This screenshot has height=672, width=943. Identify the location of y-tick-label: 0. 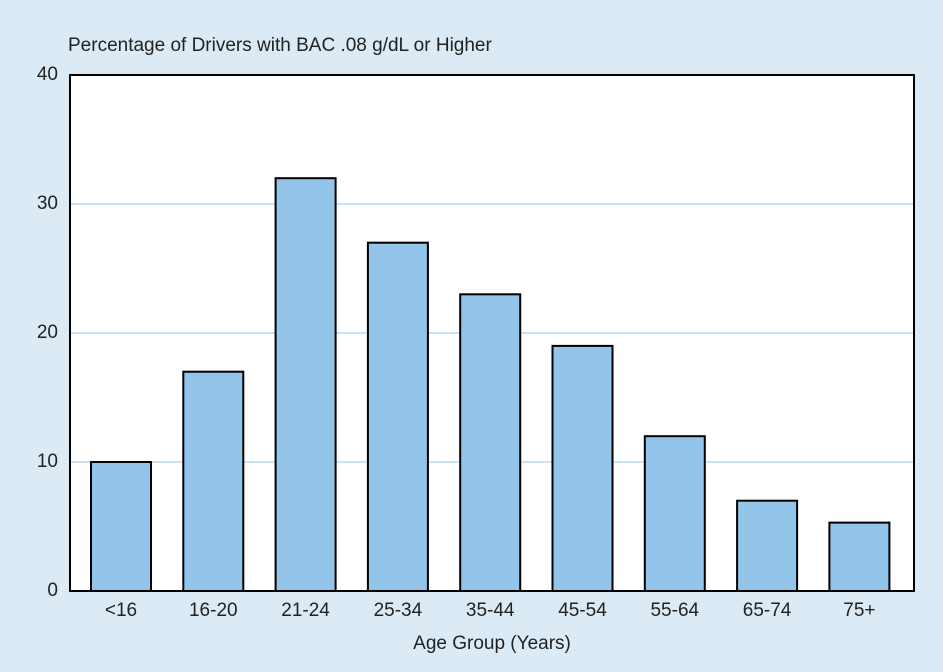
(52, 590).